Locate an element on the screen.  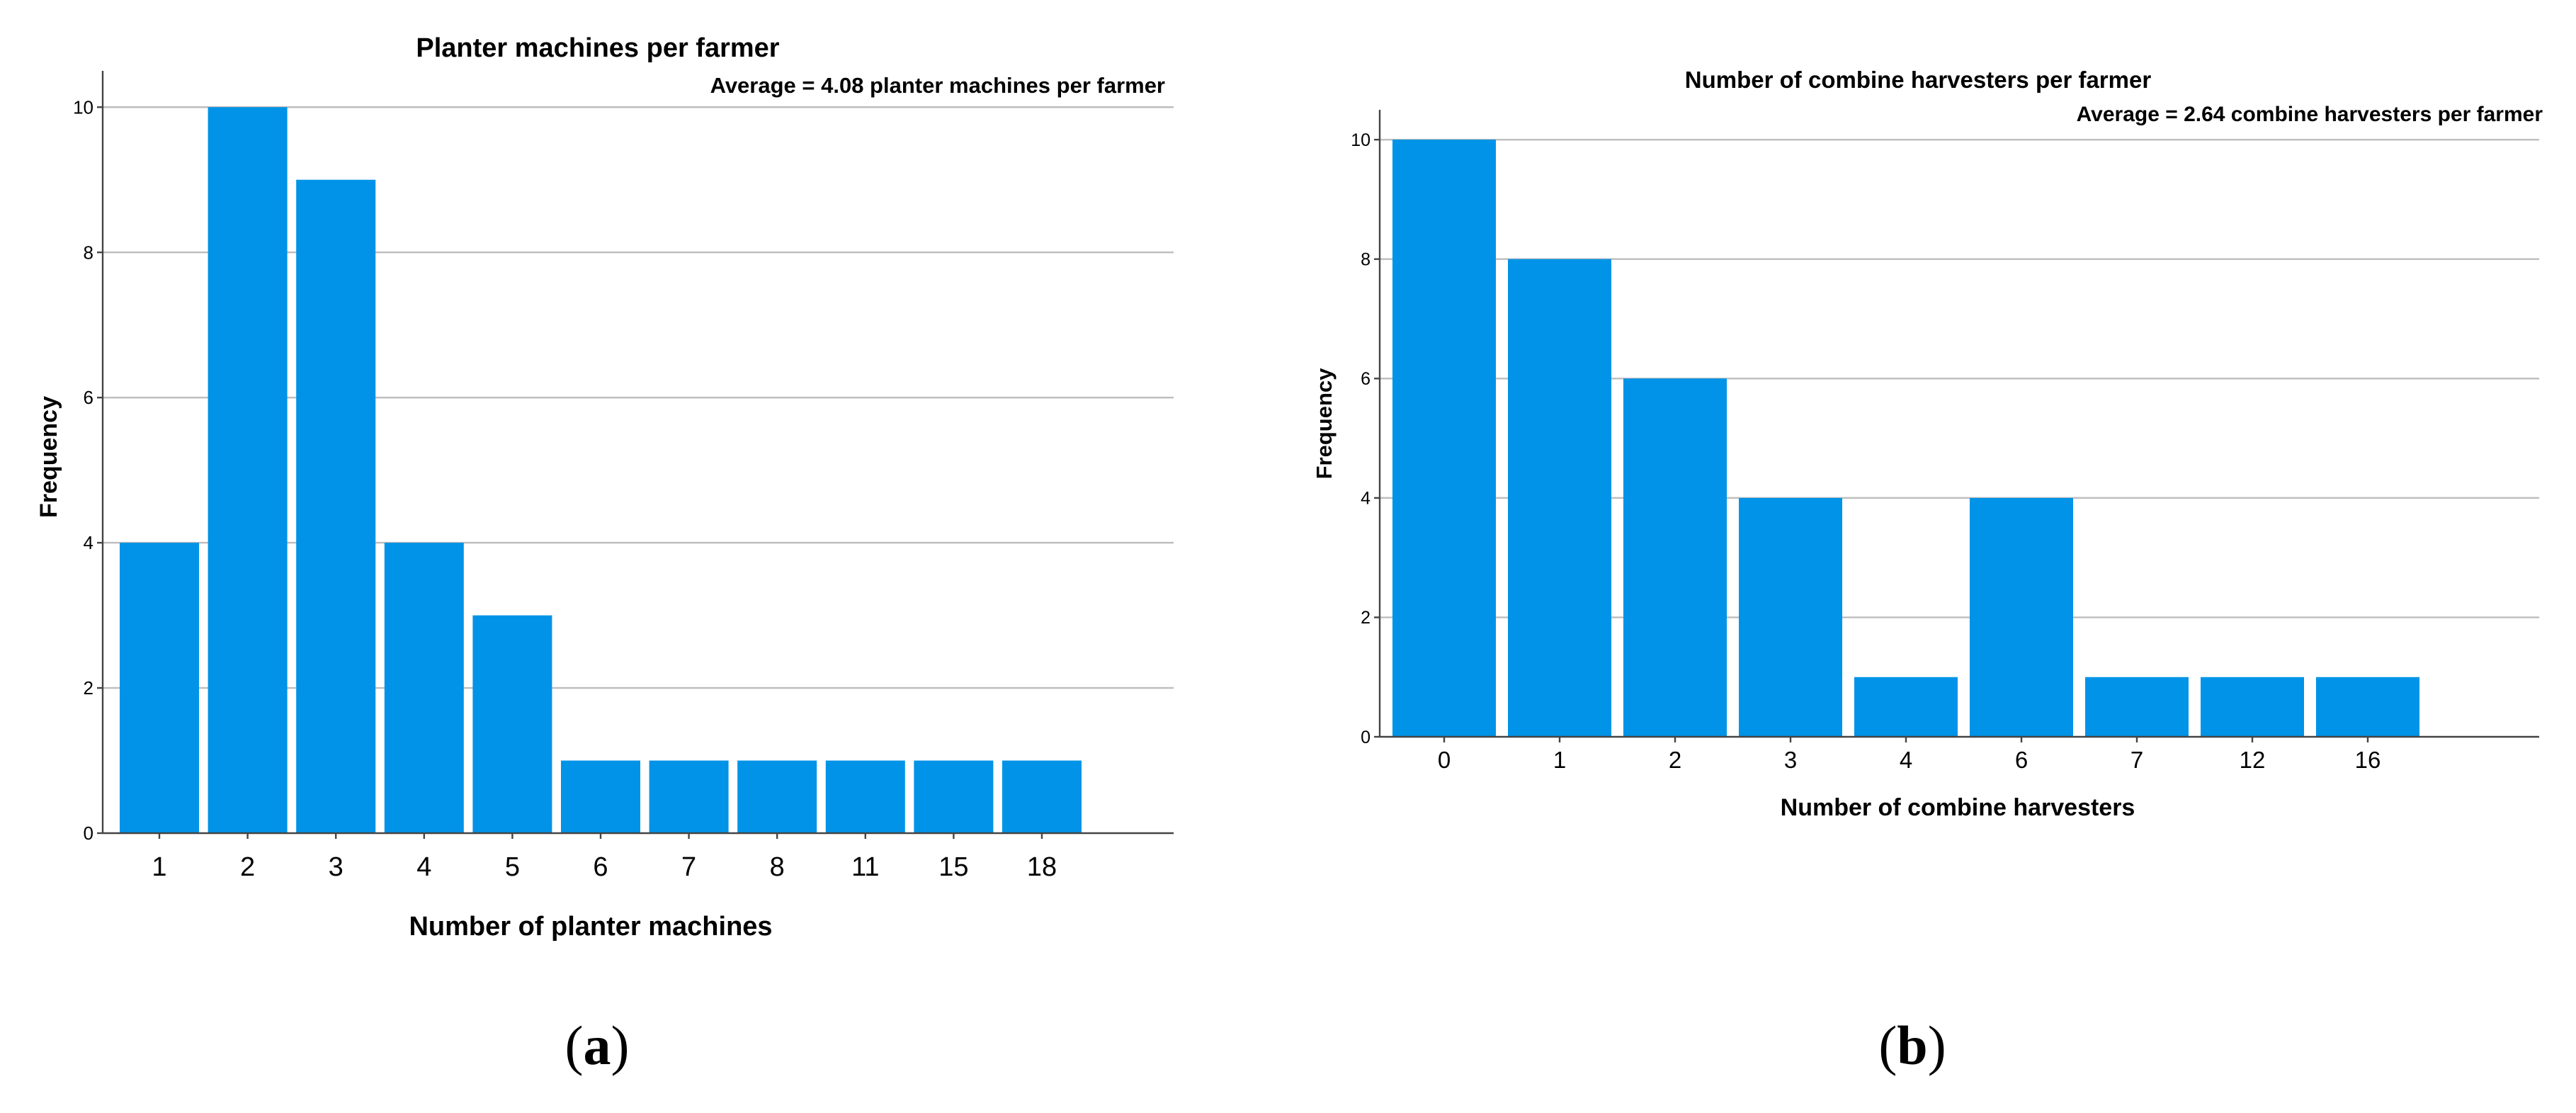
x-axis-label: Number of planter machines is located at coordinates (590, 927).